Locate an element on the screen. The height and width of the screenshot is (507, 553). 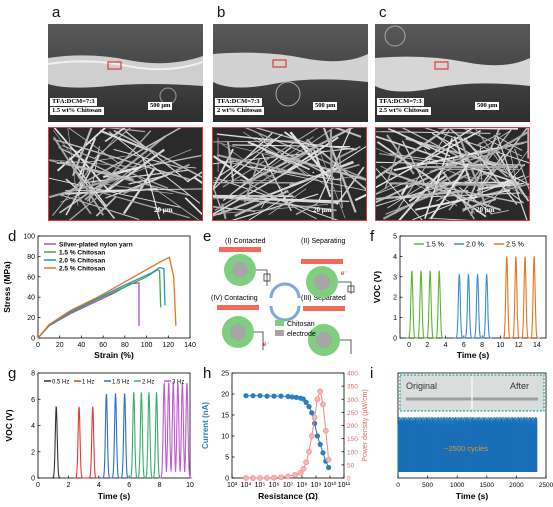
x-tick-label: 6 is located at coordinates (464, 345).